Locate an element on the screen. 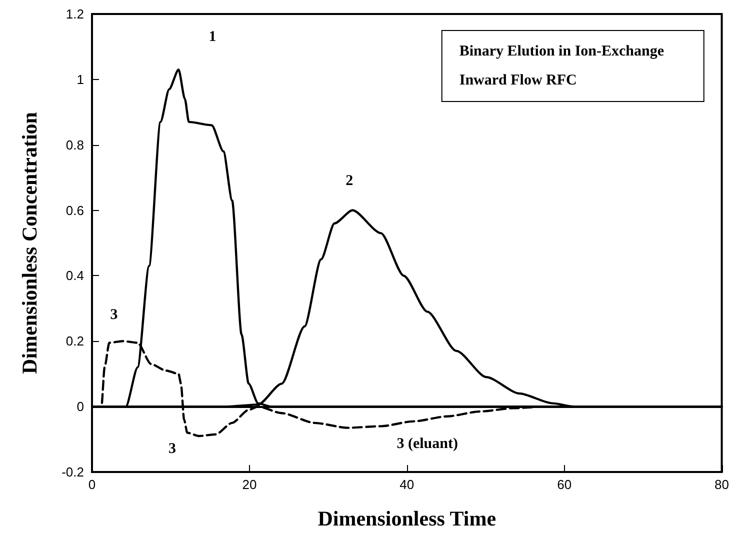 The width and height of the screenshot is (732, 536). annotation: 1 is located at coordinates (212, 36).